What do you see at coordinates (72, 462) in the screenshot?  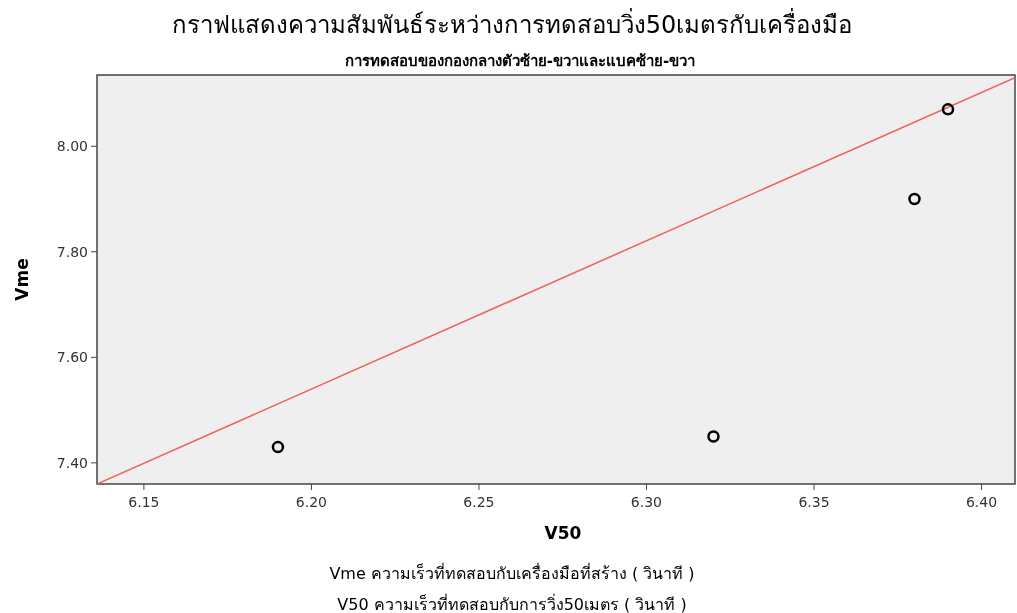 I see `y-tick-label: 7.40` at bounding box center [72, 462].